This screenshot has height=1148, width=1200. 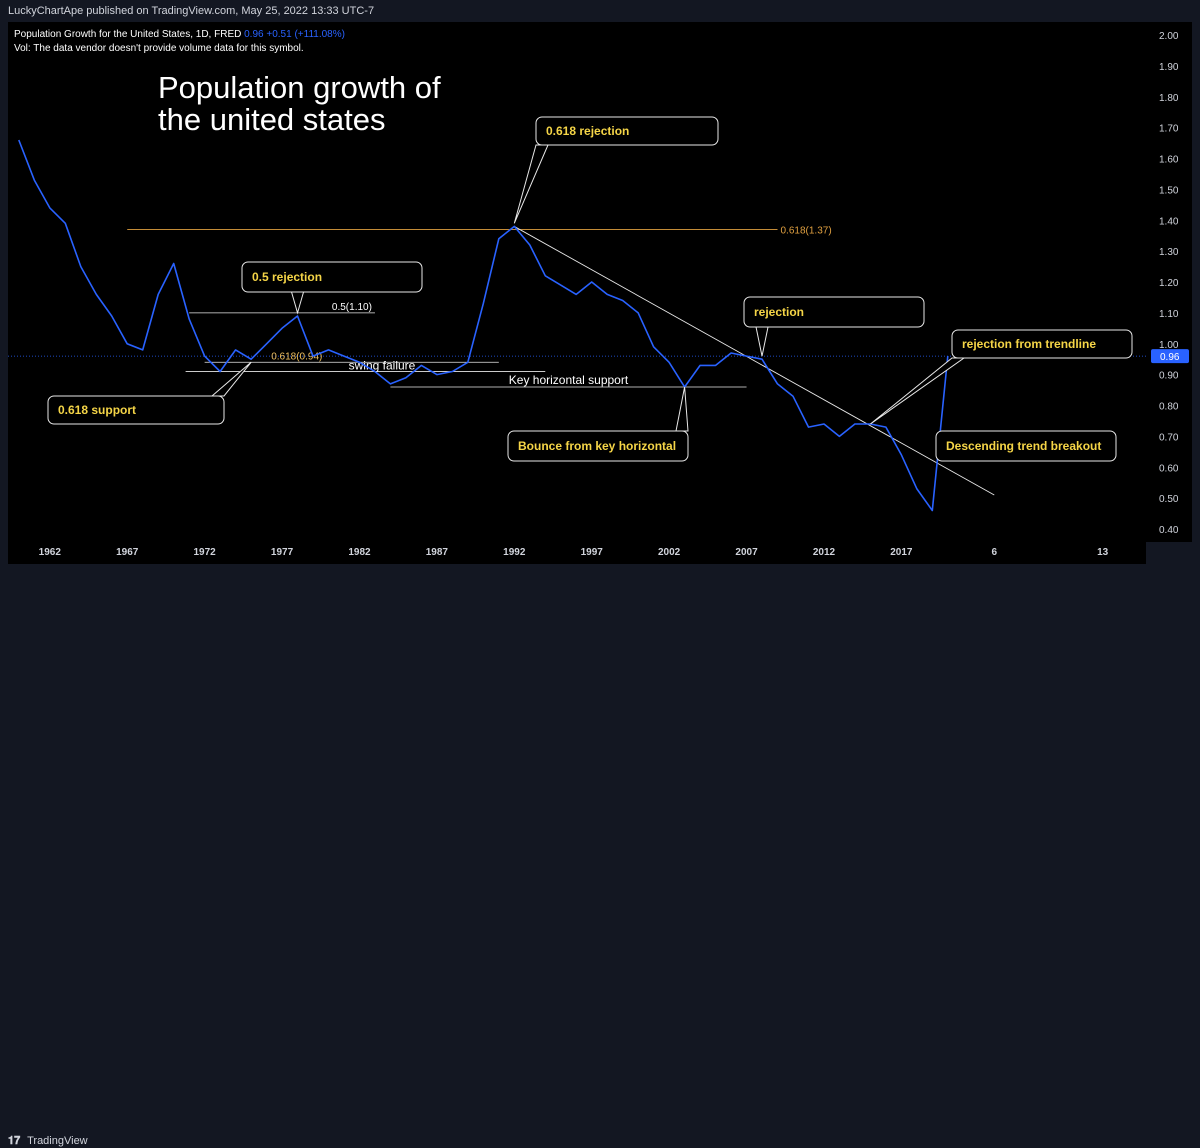 What do you see at coordinates (1169, 437) in the screenshot?
I see `y-tick-label: 0.70` at bounding box center [1169, 437].